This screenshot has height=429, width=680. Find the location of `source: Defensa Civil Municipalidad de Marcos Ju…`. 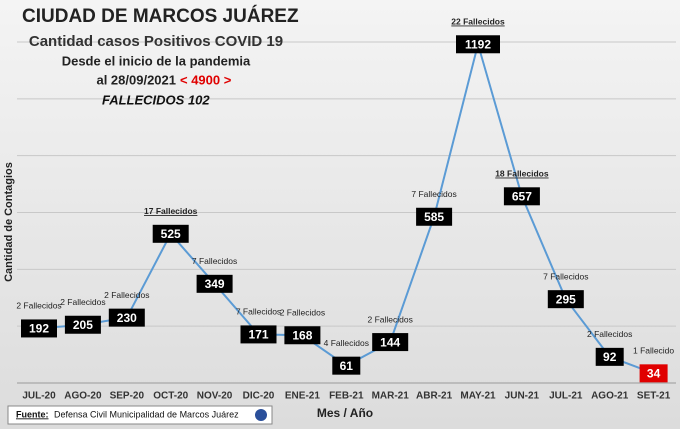

source: Defensa Civil Municipalidad de Marcos Ju… is located at coordinates (146, 414).